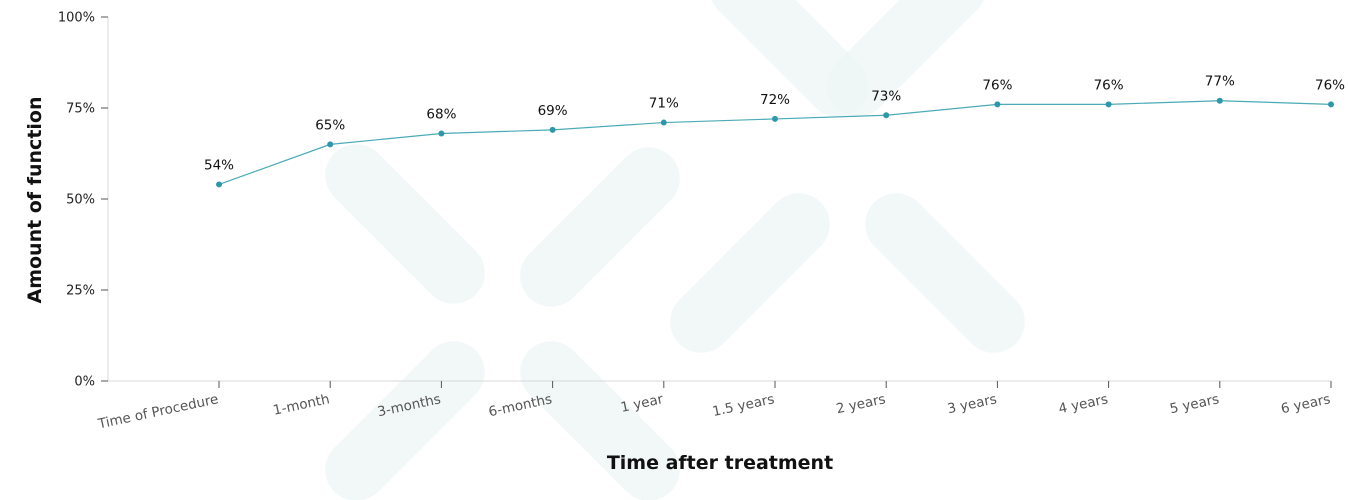  What do you see at coordinates (301, 405) in the screenshot?
I see `x-tick-label: 1-month` at bounding box center [301, 405].